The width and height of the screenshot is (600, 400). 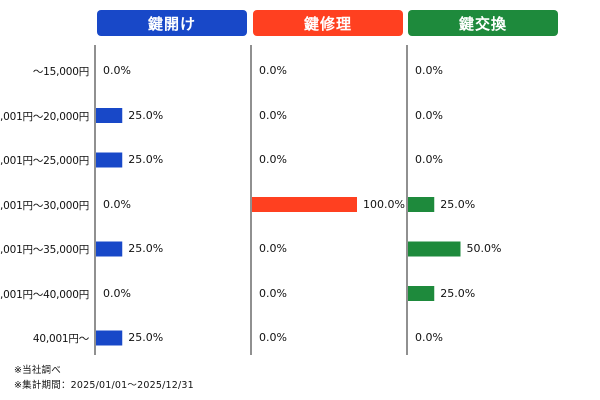 I want to click on category-label: ～15,000円, so click(x=61, y=71).